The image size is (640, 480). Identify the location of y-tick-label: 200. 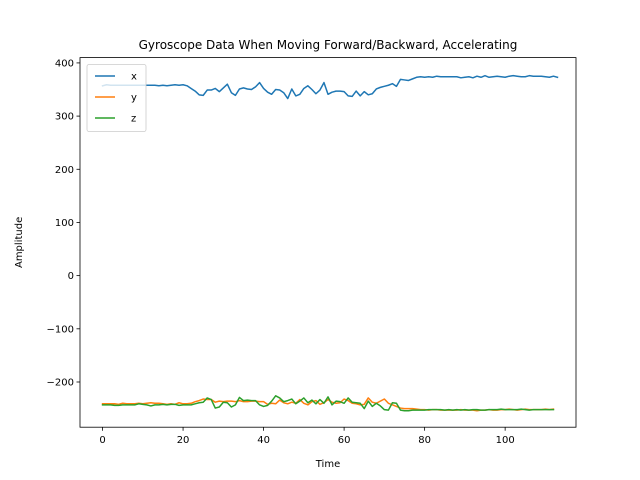
(64, 170).